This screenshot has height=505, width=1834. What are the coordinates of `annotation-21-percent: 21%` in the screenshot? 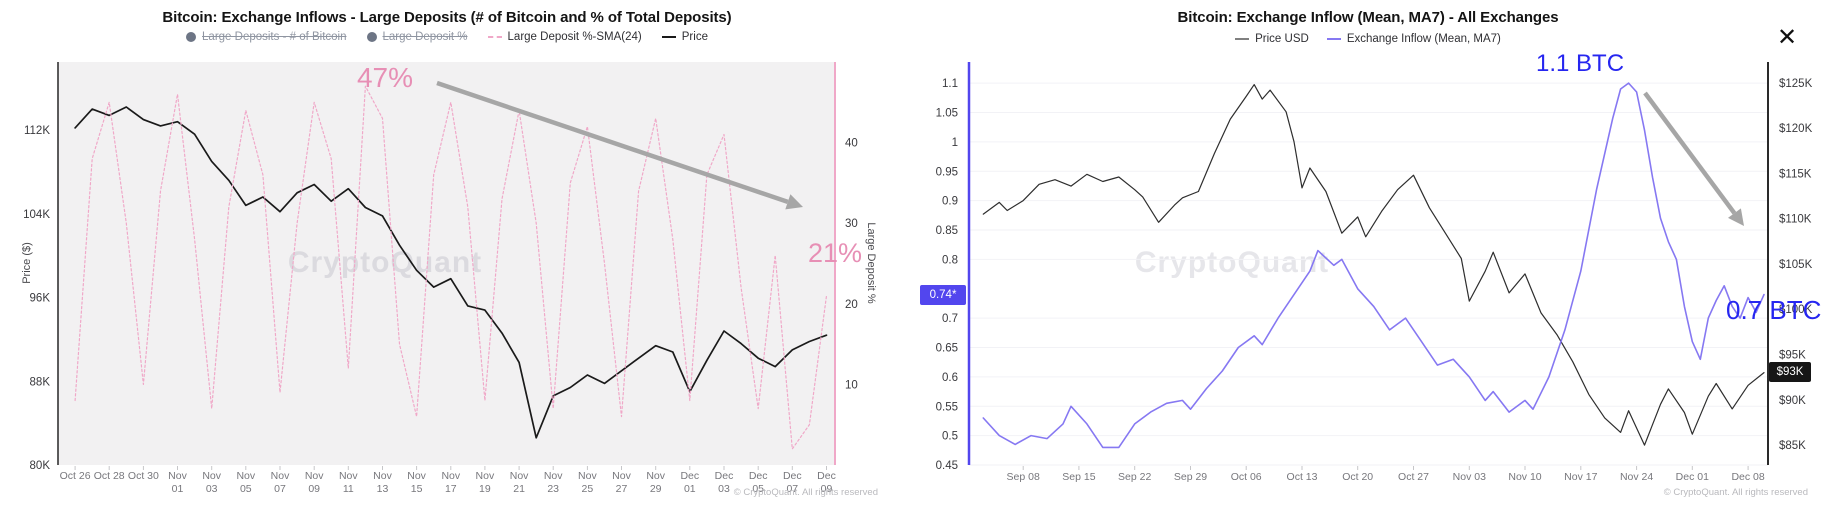 It's located at (835, 253).